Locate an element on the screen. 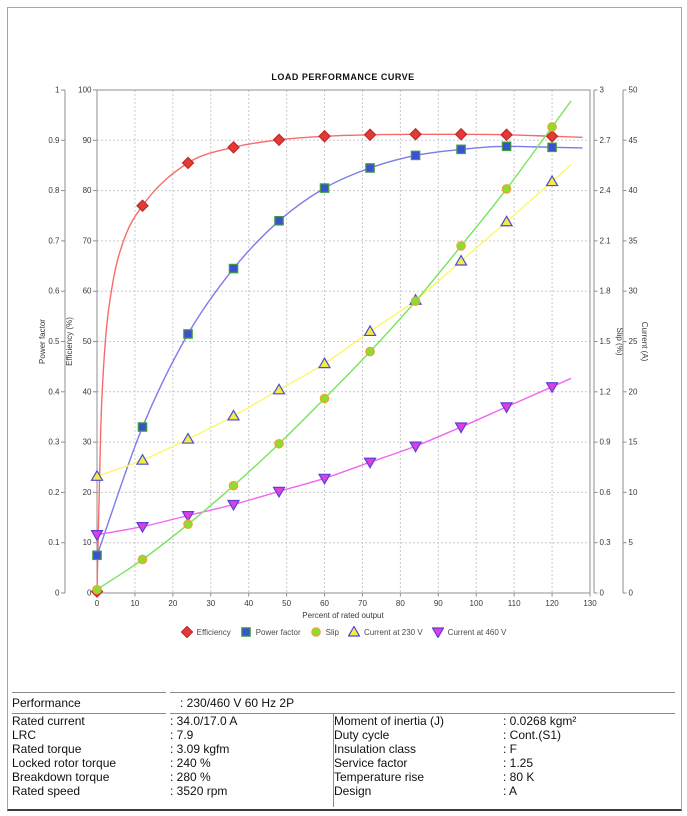 The width and height of the screenshot is (687, 816). spec-label: Temperature rise is located at coordinates (416, 777).